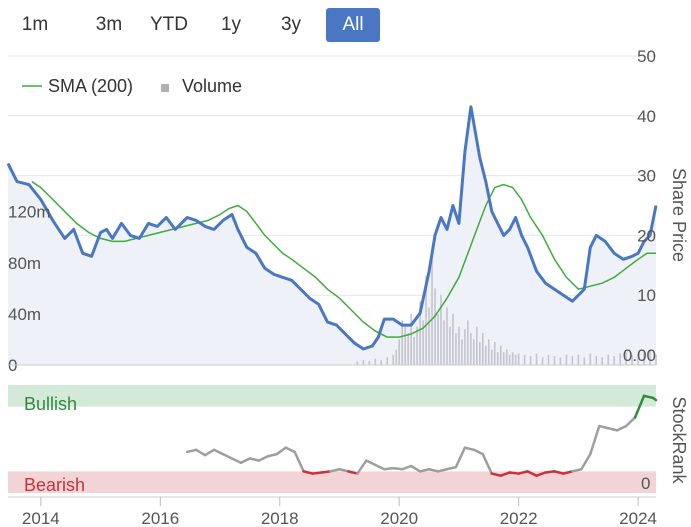 The image size is (691, 527). What do you see at coordinates (679, 440) in the screenshot?
I see `stockrank-axis-title: StockRank` at bounding box center [679, 440].